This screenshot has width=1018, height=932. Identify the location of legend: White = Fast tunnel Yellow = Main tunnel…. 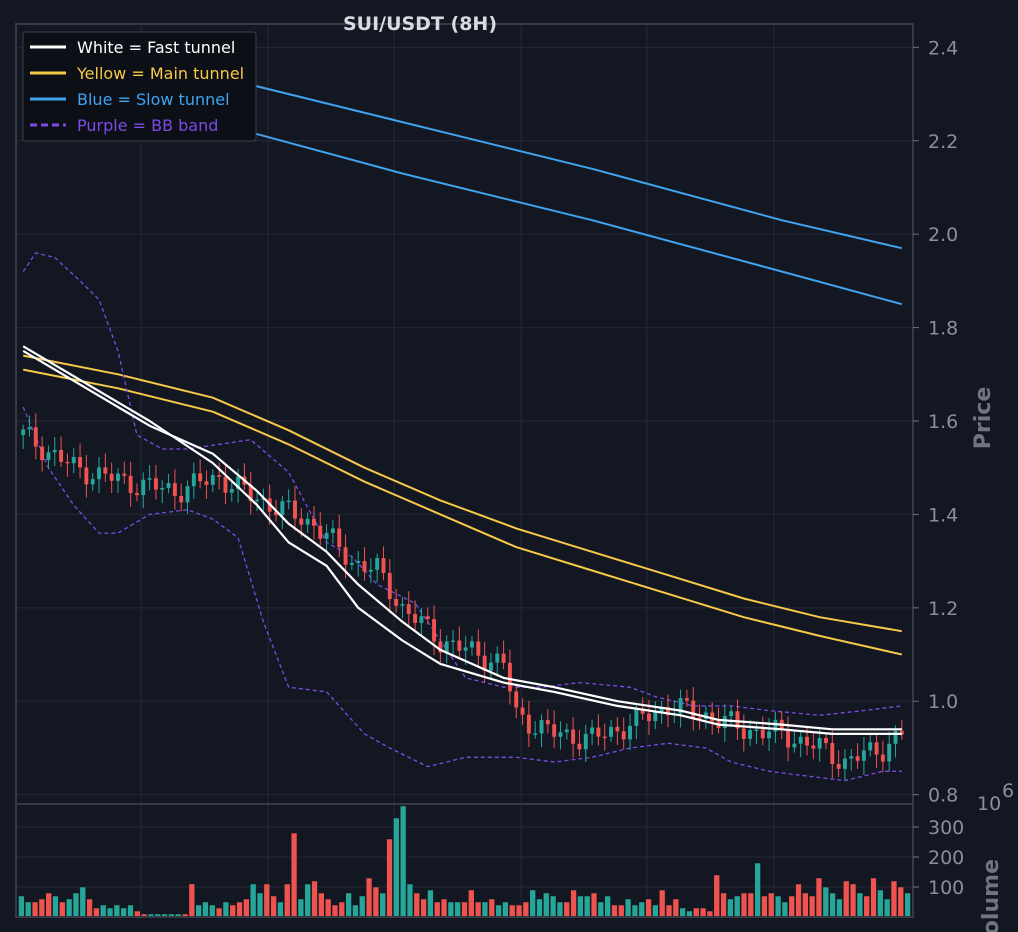
(139, 86).